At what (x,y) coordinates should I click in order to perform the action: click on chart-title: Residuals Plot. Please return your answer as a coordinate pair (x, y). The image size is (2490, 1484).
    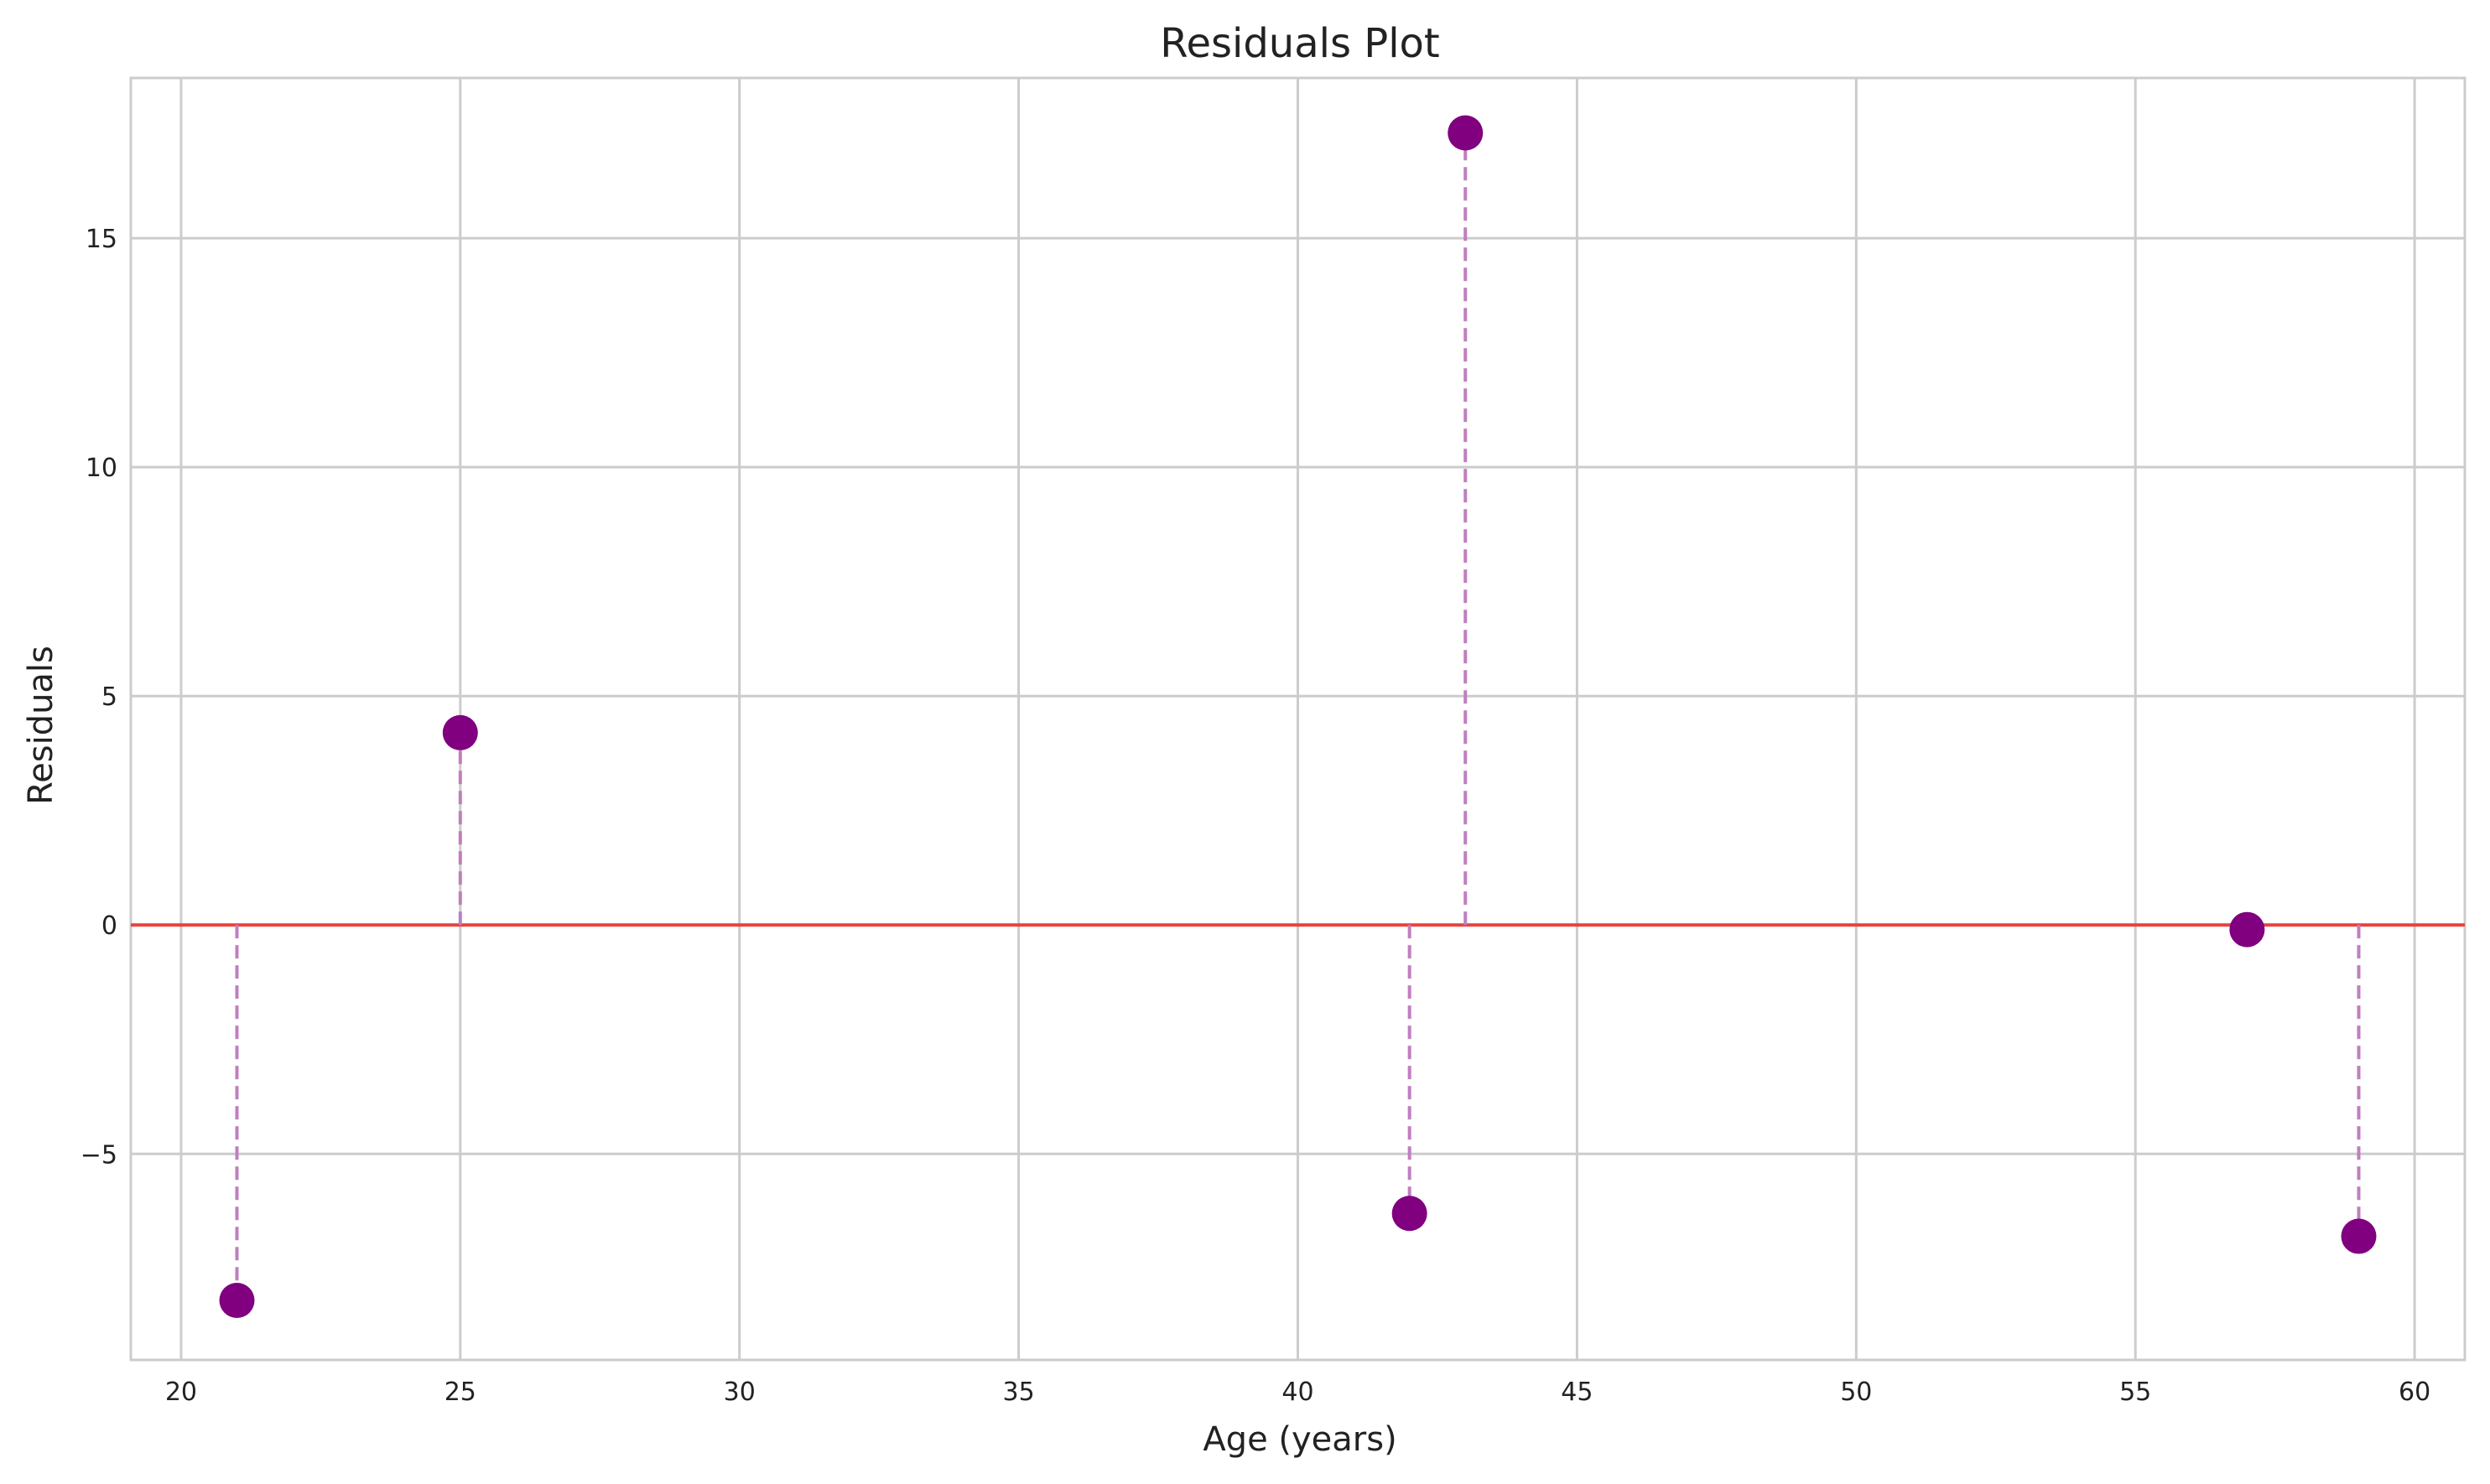
    Looking at the image, I should click on (1299, 43).